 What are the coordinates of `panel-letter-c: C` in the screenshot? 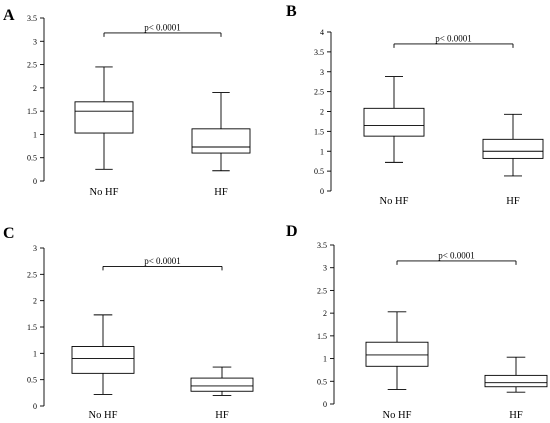 It's located at (9, 233).